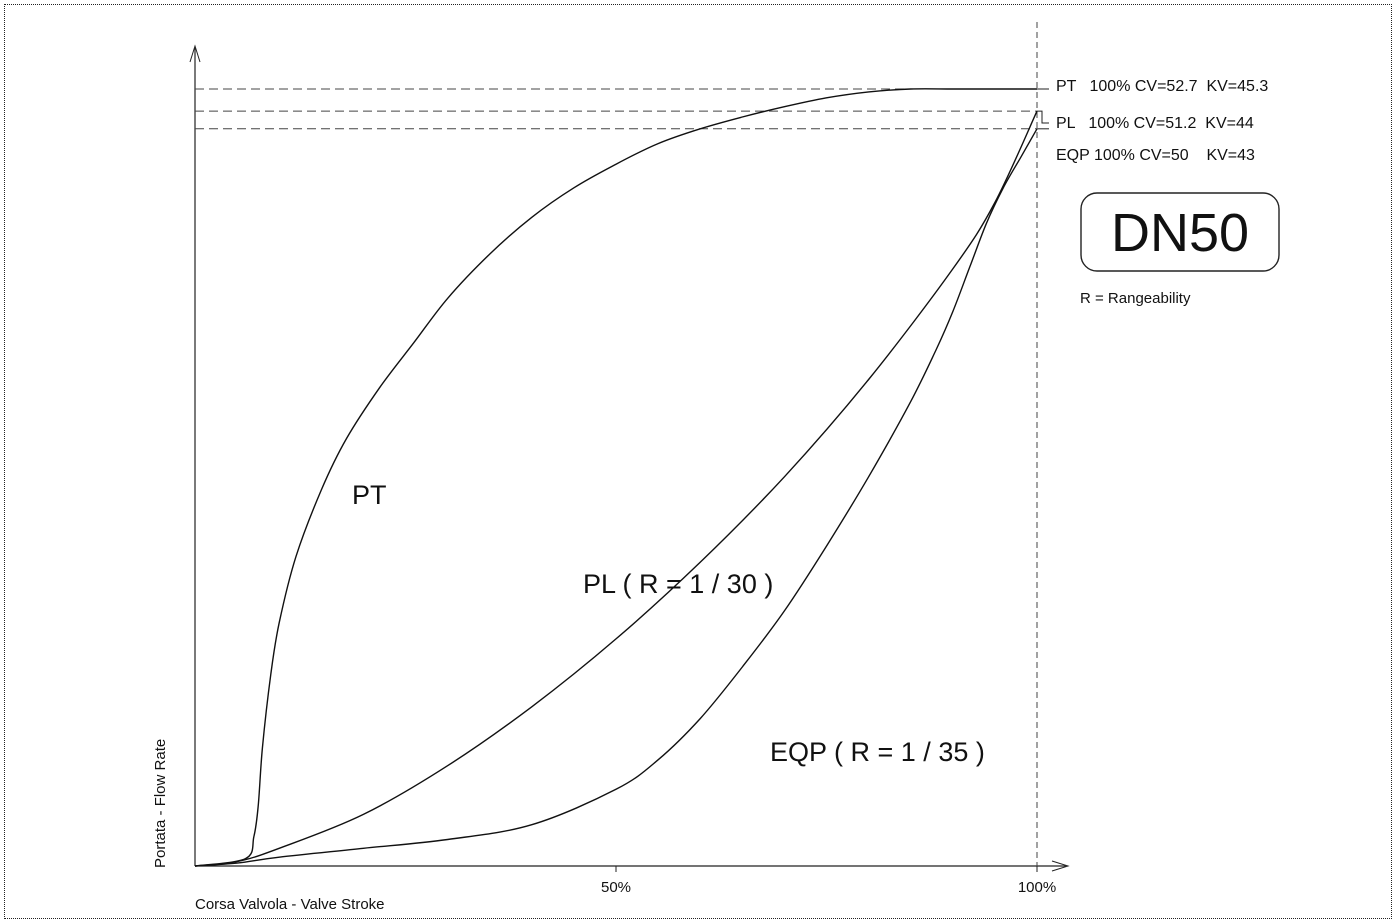 This screenshot has width=1398, height=923. What do you see at coordinates (1037, 887) in the screenshot?
I see `x-tick-label-100: 100%` at bounding box center [1037, 887].